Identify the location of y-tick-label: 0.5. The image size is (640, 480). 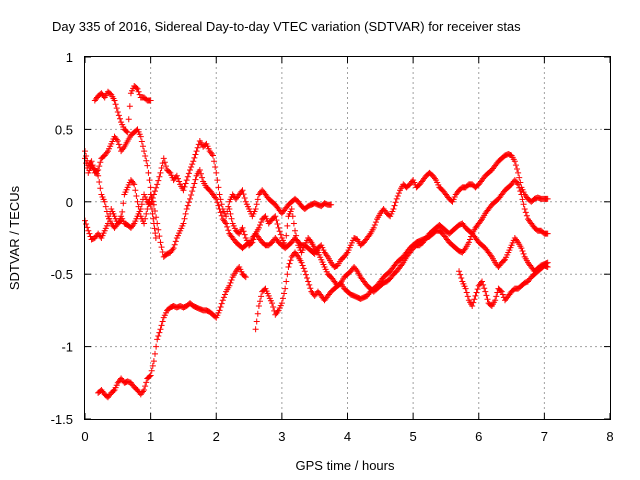
(64, 129).